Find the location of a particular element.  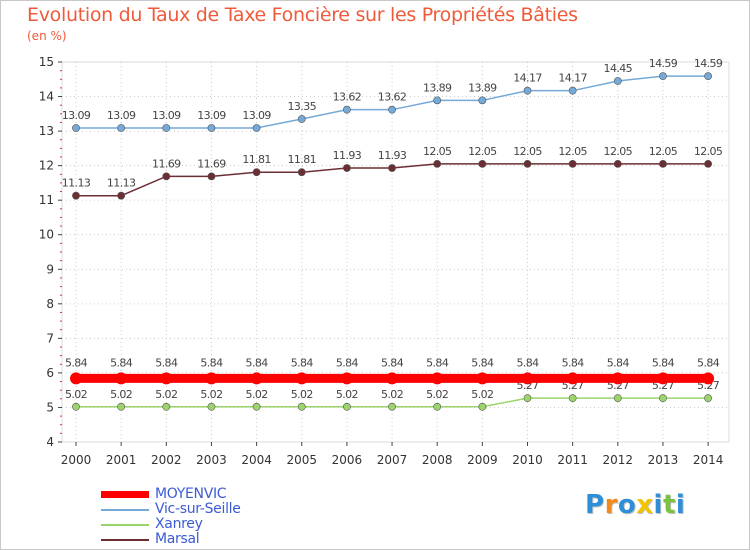

data-label-marsal: 11.13 is located at coordinates (121, 183).